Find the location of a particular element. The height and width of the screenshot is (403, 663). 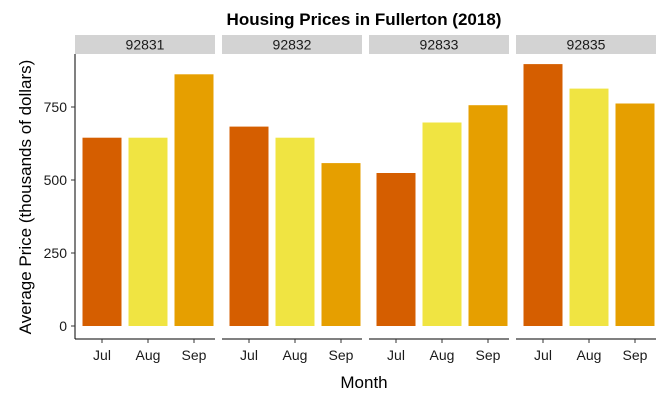

facet-strip-label: 92832 is located at coordinates (292, 45).